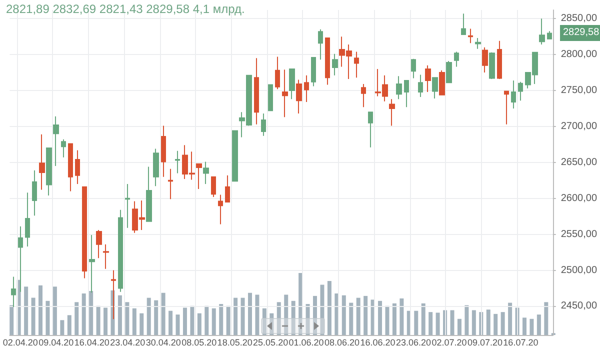  Describe the element at coordinates (56, 343) in the screenshot. I see `x-tick-label: 09.04.20` at that location.